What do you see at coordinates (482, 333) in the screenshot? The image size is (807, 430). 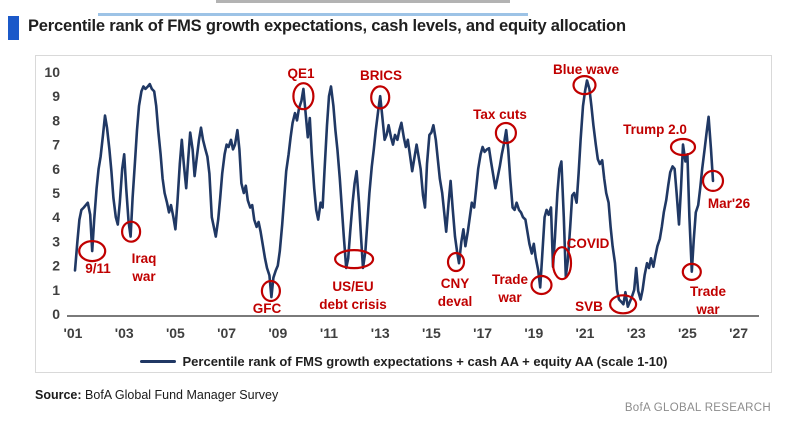 I see `x-axis-tick-label: '17` at bounding box center [482, 333].